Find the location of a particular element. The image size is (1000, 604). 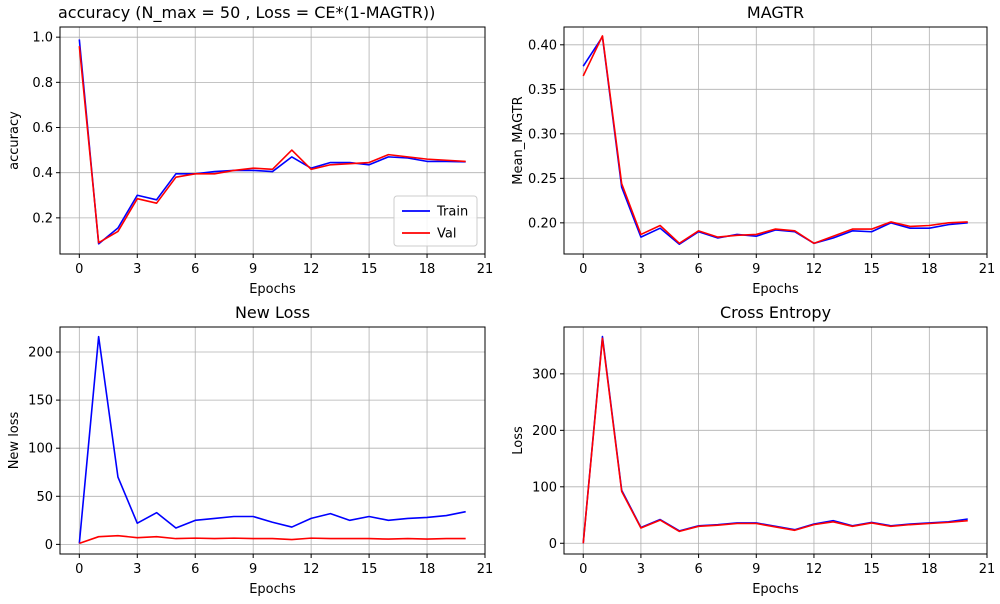

y-tick-label: 0.20 is located at coordinates (542, 223).